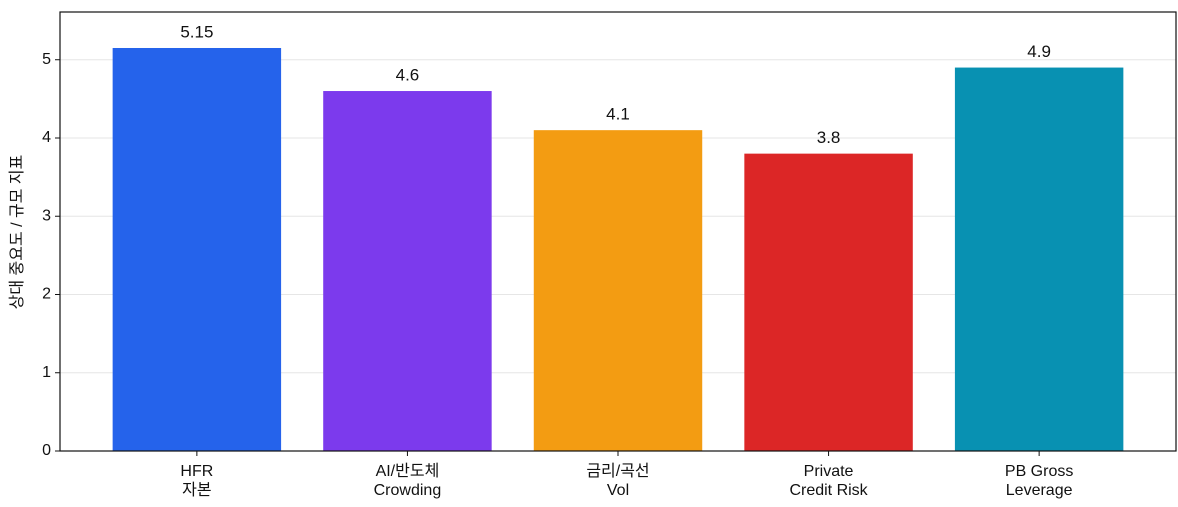  I want to click on y-tick-label: 3, so click(46, 215).